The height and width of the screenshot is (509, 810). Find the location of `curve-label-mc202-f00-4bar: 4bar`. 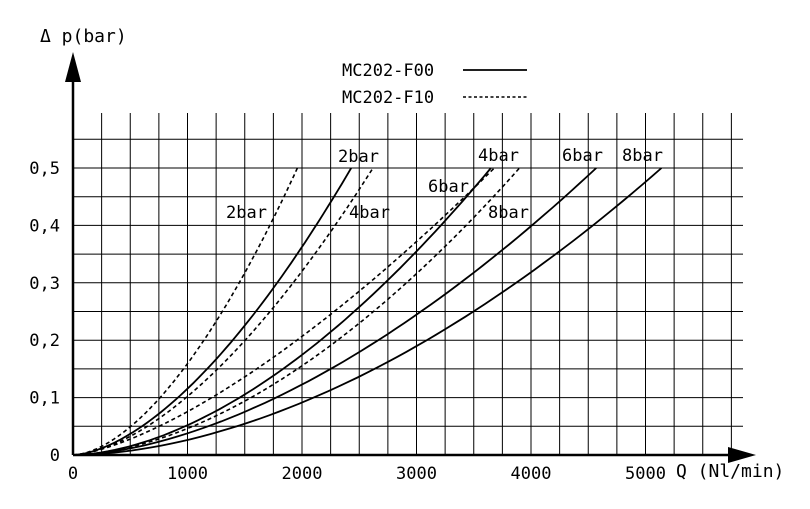

curve-label-mc202-f00-4bar: 4bar is located at coordinates (498, 156).